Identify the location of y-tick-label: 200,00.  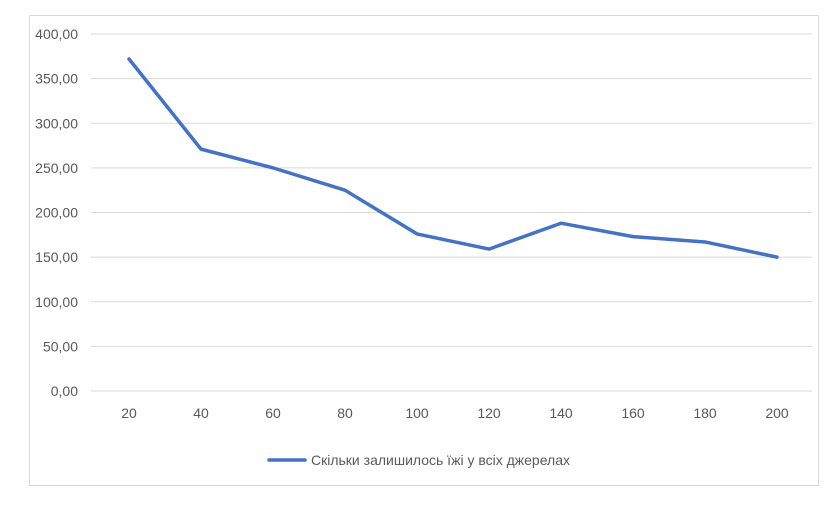
(56, 213).